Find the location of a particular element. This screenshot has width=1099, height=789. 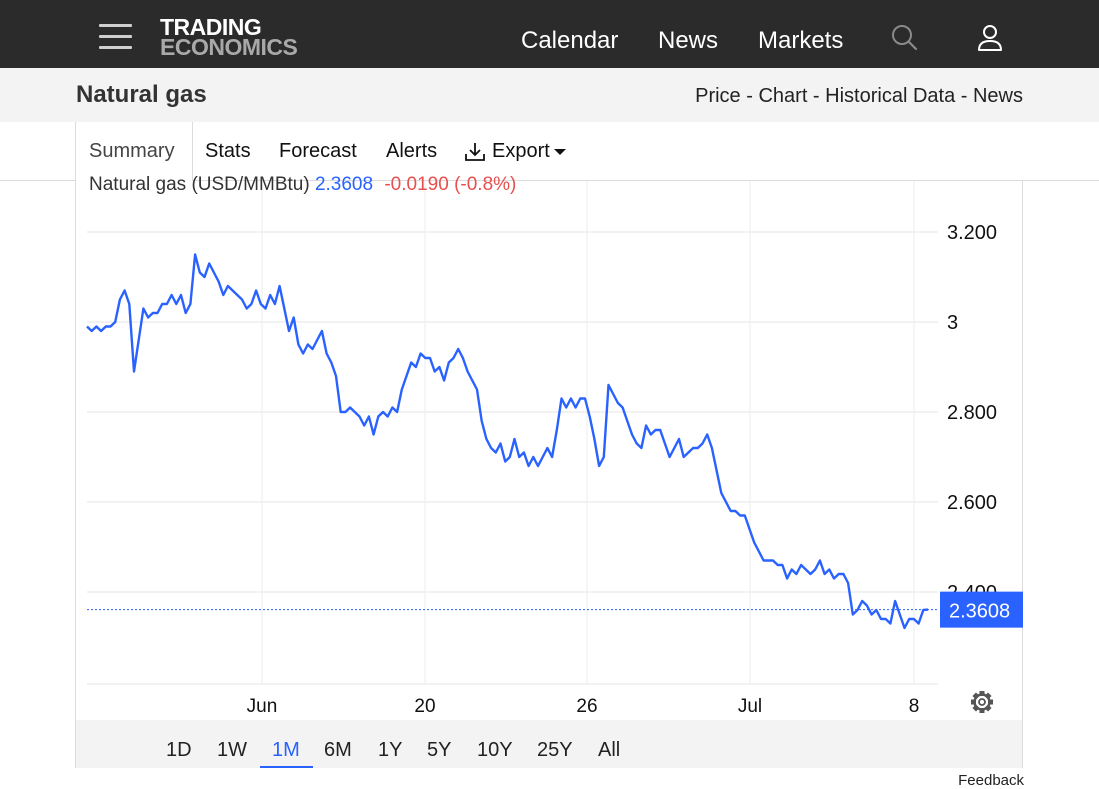

tab-summary-active-bg is located at coordinates (134, 151).